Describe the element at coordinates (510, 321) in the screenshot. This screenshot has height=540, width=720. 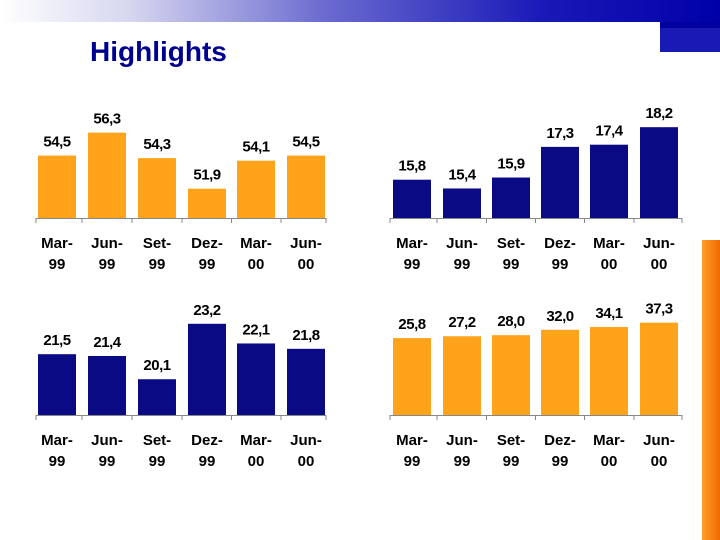
I see `data-label: 28,0` at that location.